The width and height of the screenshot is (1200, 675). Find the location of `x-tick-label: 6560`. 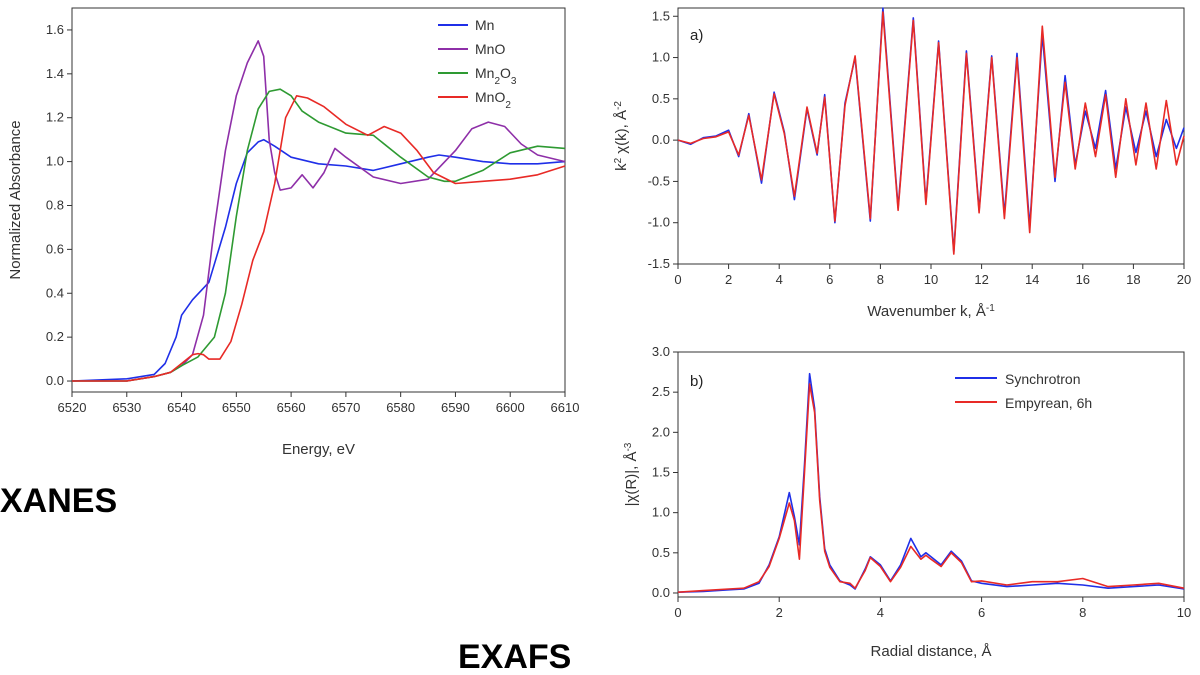

x-tick-label: 6560 is located at coordinates (291, 407).